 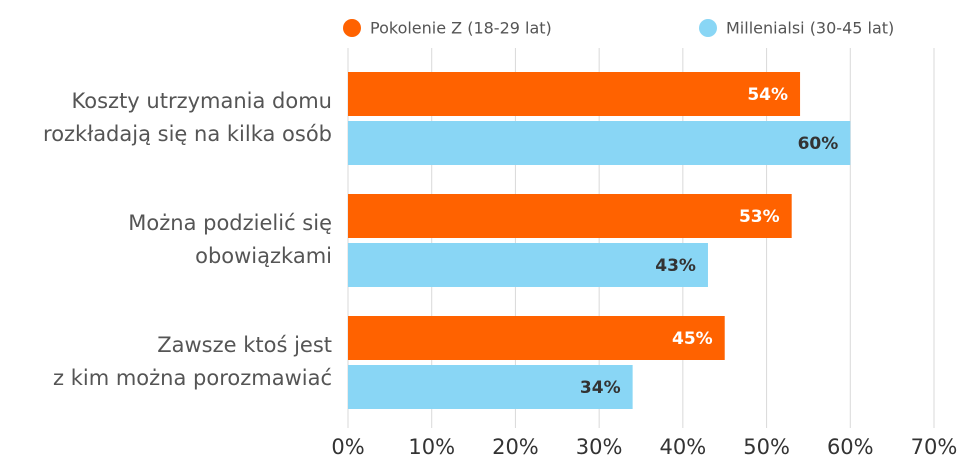 What do you see at coordinates (202, 101) in the screenshot?
I see `category-label: Koszty utrzymania domu` at bounding box center [202, 101].